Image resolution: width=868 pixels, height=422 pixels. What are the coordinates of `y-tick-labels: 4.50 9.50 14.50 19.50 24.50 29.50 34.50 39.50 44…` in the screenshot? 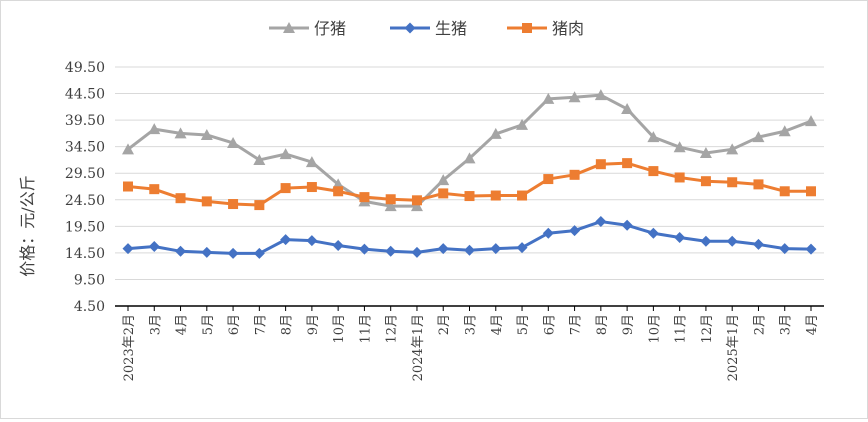 It's located at (85, 187).